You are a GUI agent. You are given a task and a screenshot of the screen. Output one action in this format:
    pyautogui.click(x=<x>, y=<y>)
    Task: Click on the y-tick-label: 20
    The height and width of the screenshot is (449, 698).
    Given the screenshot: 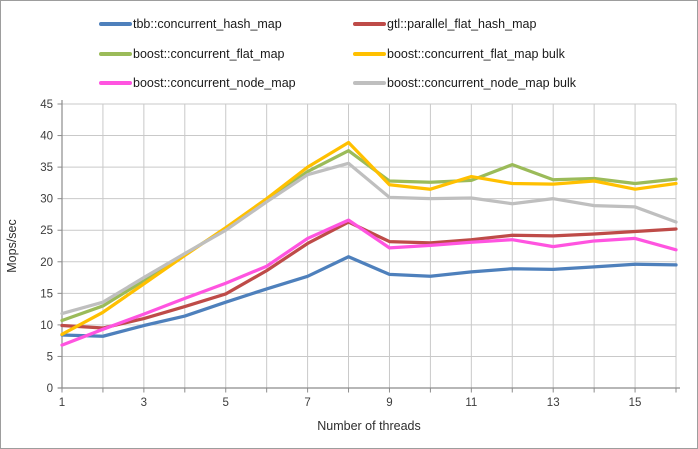 What is the action you would take?
    pyautogui.click(x=46, y=263)
    